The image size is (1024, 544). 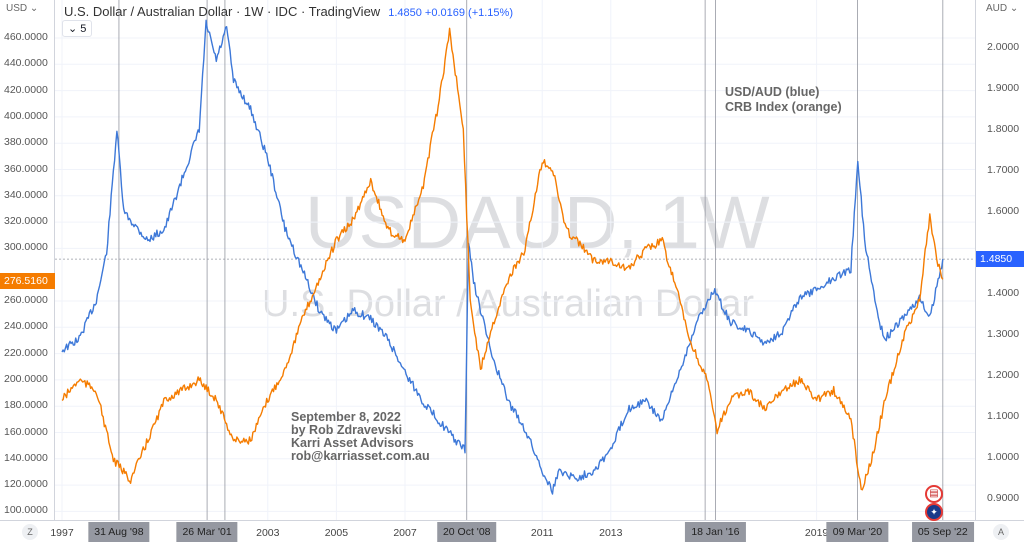 What do you see at coordinates (857, 532) in the screenshot?
I see `time-marker-label: 09 Mar '20` at bounding box center [857, 532].